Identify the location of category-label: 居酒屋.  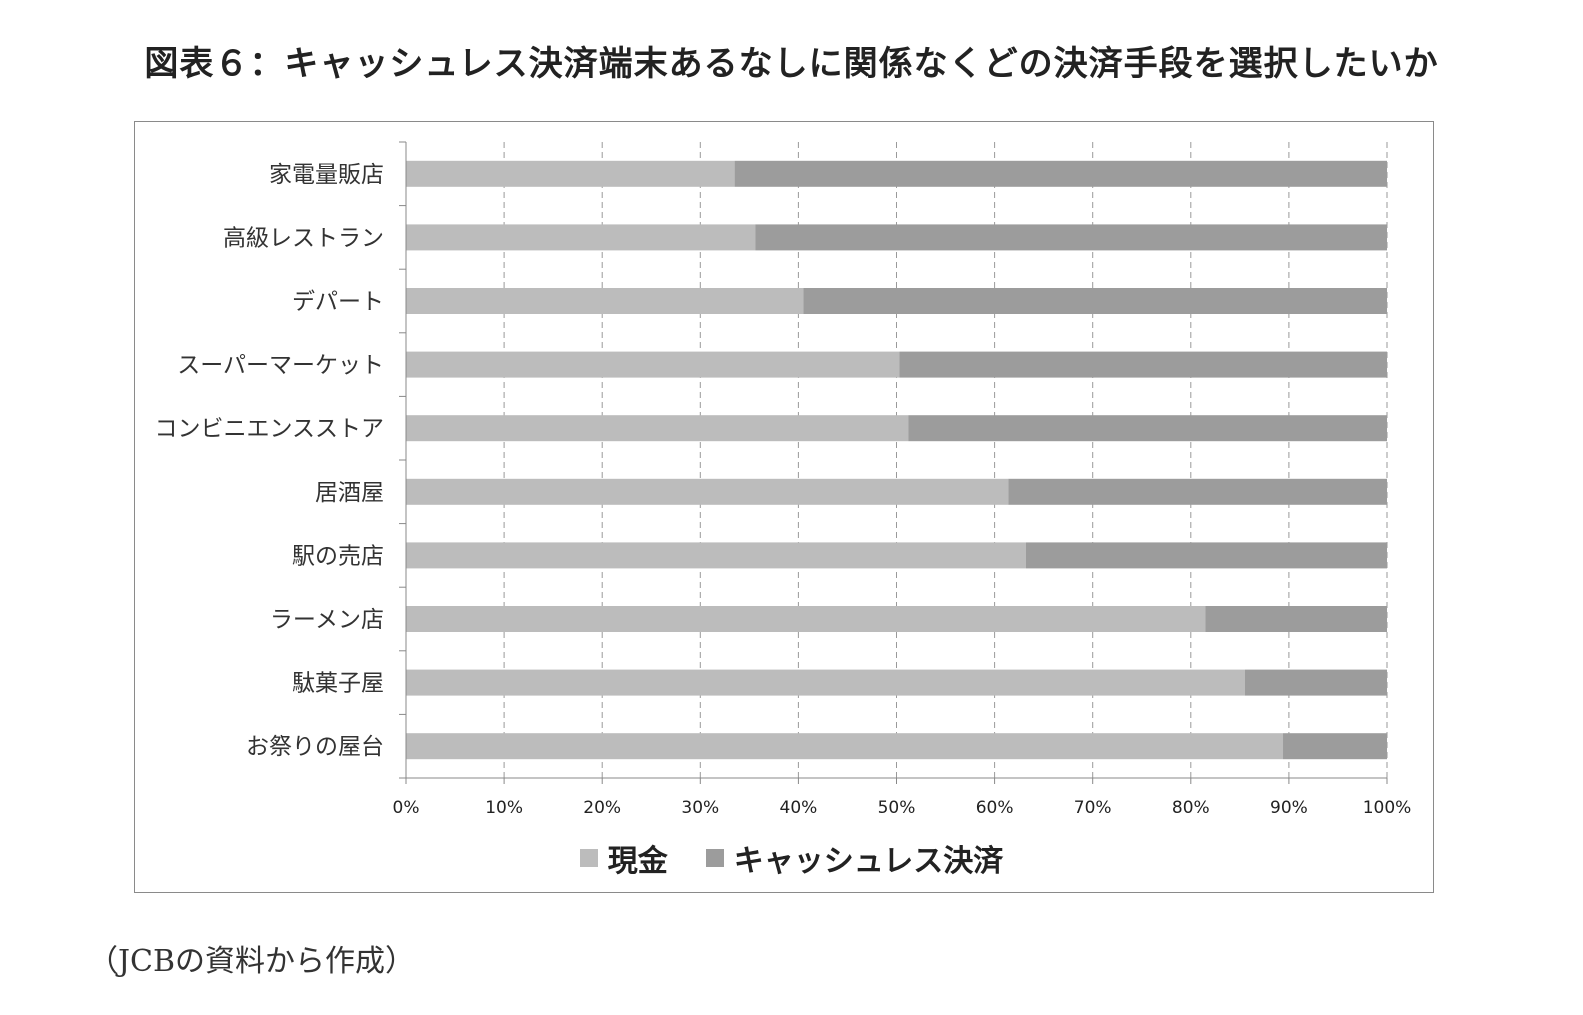
(349, 493).